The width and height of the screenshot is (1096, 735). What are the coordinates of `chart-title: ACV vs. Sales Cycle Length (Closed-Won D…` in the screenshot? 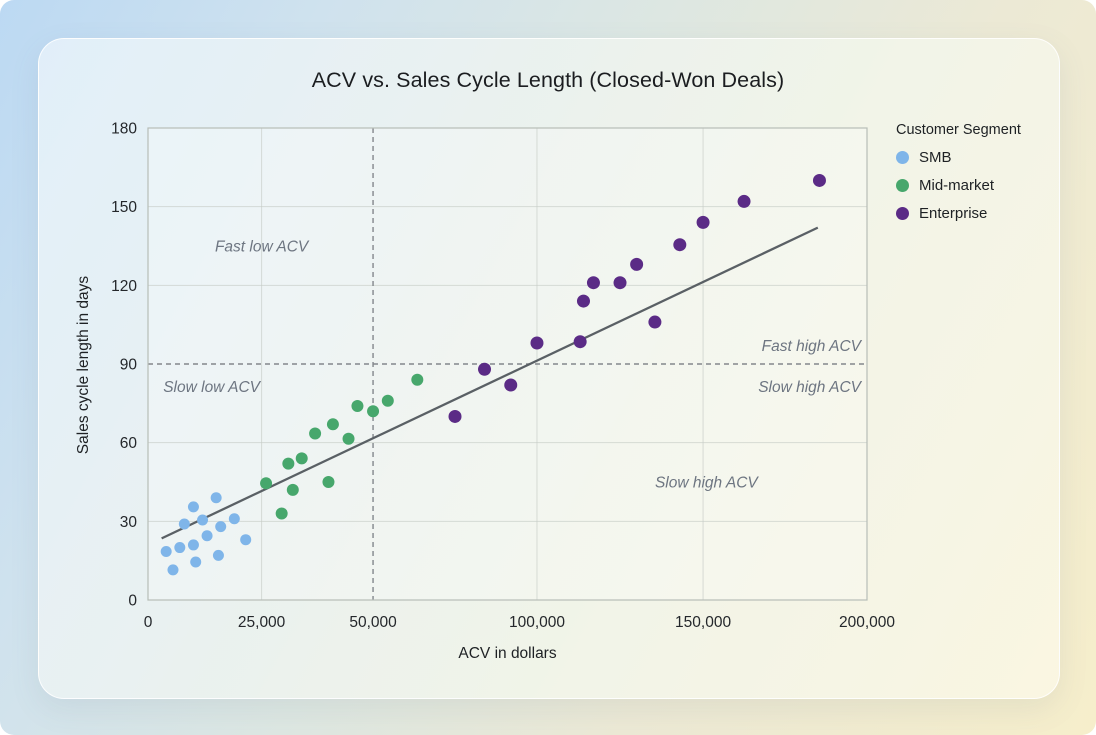 It's located at (548, 80).